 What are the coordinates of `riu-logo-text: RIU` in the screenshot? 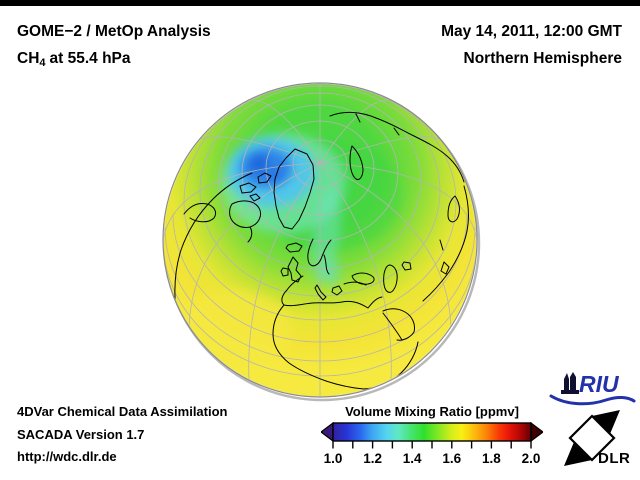 It's located at (599, 384).